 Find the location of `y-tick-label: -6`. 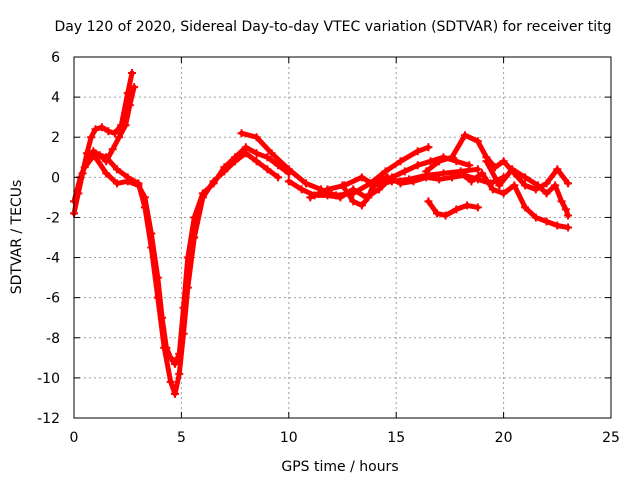

y-tick-label: -6 is located at coordinates (53, 299).